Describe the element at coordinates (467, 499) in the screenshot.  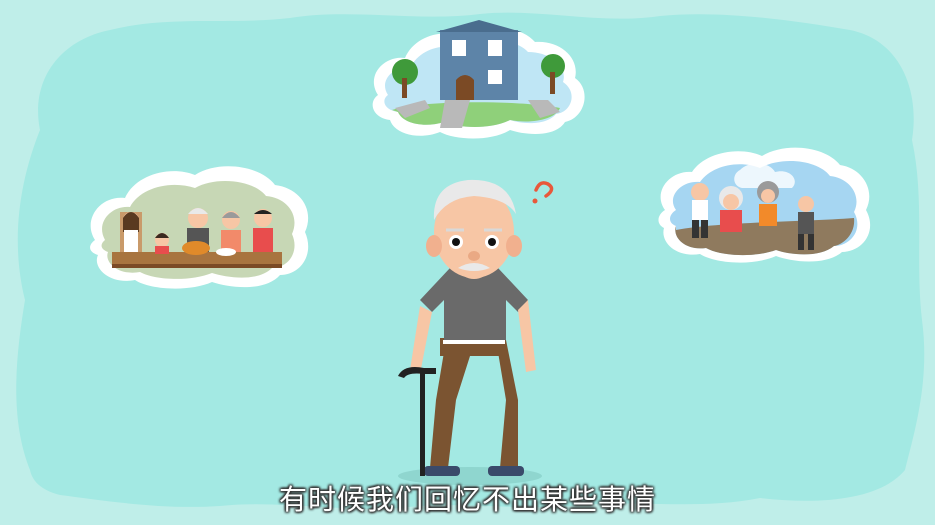
I see `subtitle-caption: 有时候我们回忆不出某些事情` at that location.